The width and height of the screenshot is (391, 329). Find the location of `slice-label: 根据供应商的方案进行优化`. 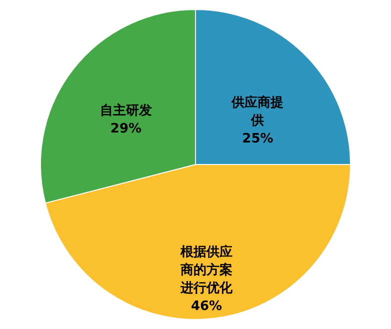

slice-label: 根据供应商的方案进行优化 is located at coordinates (207, 270).